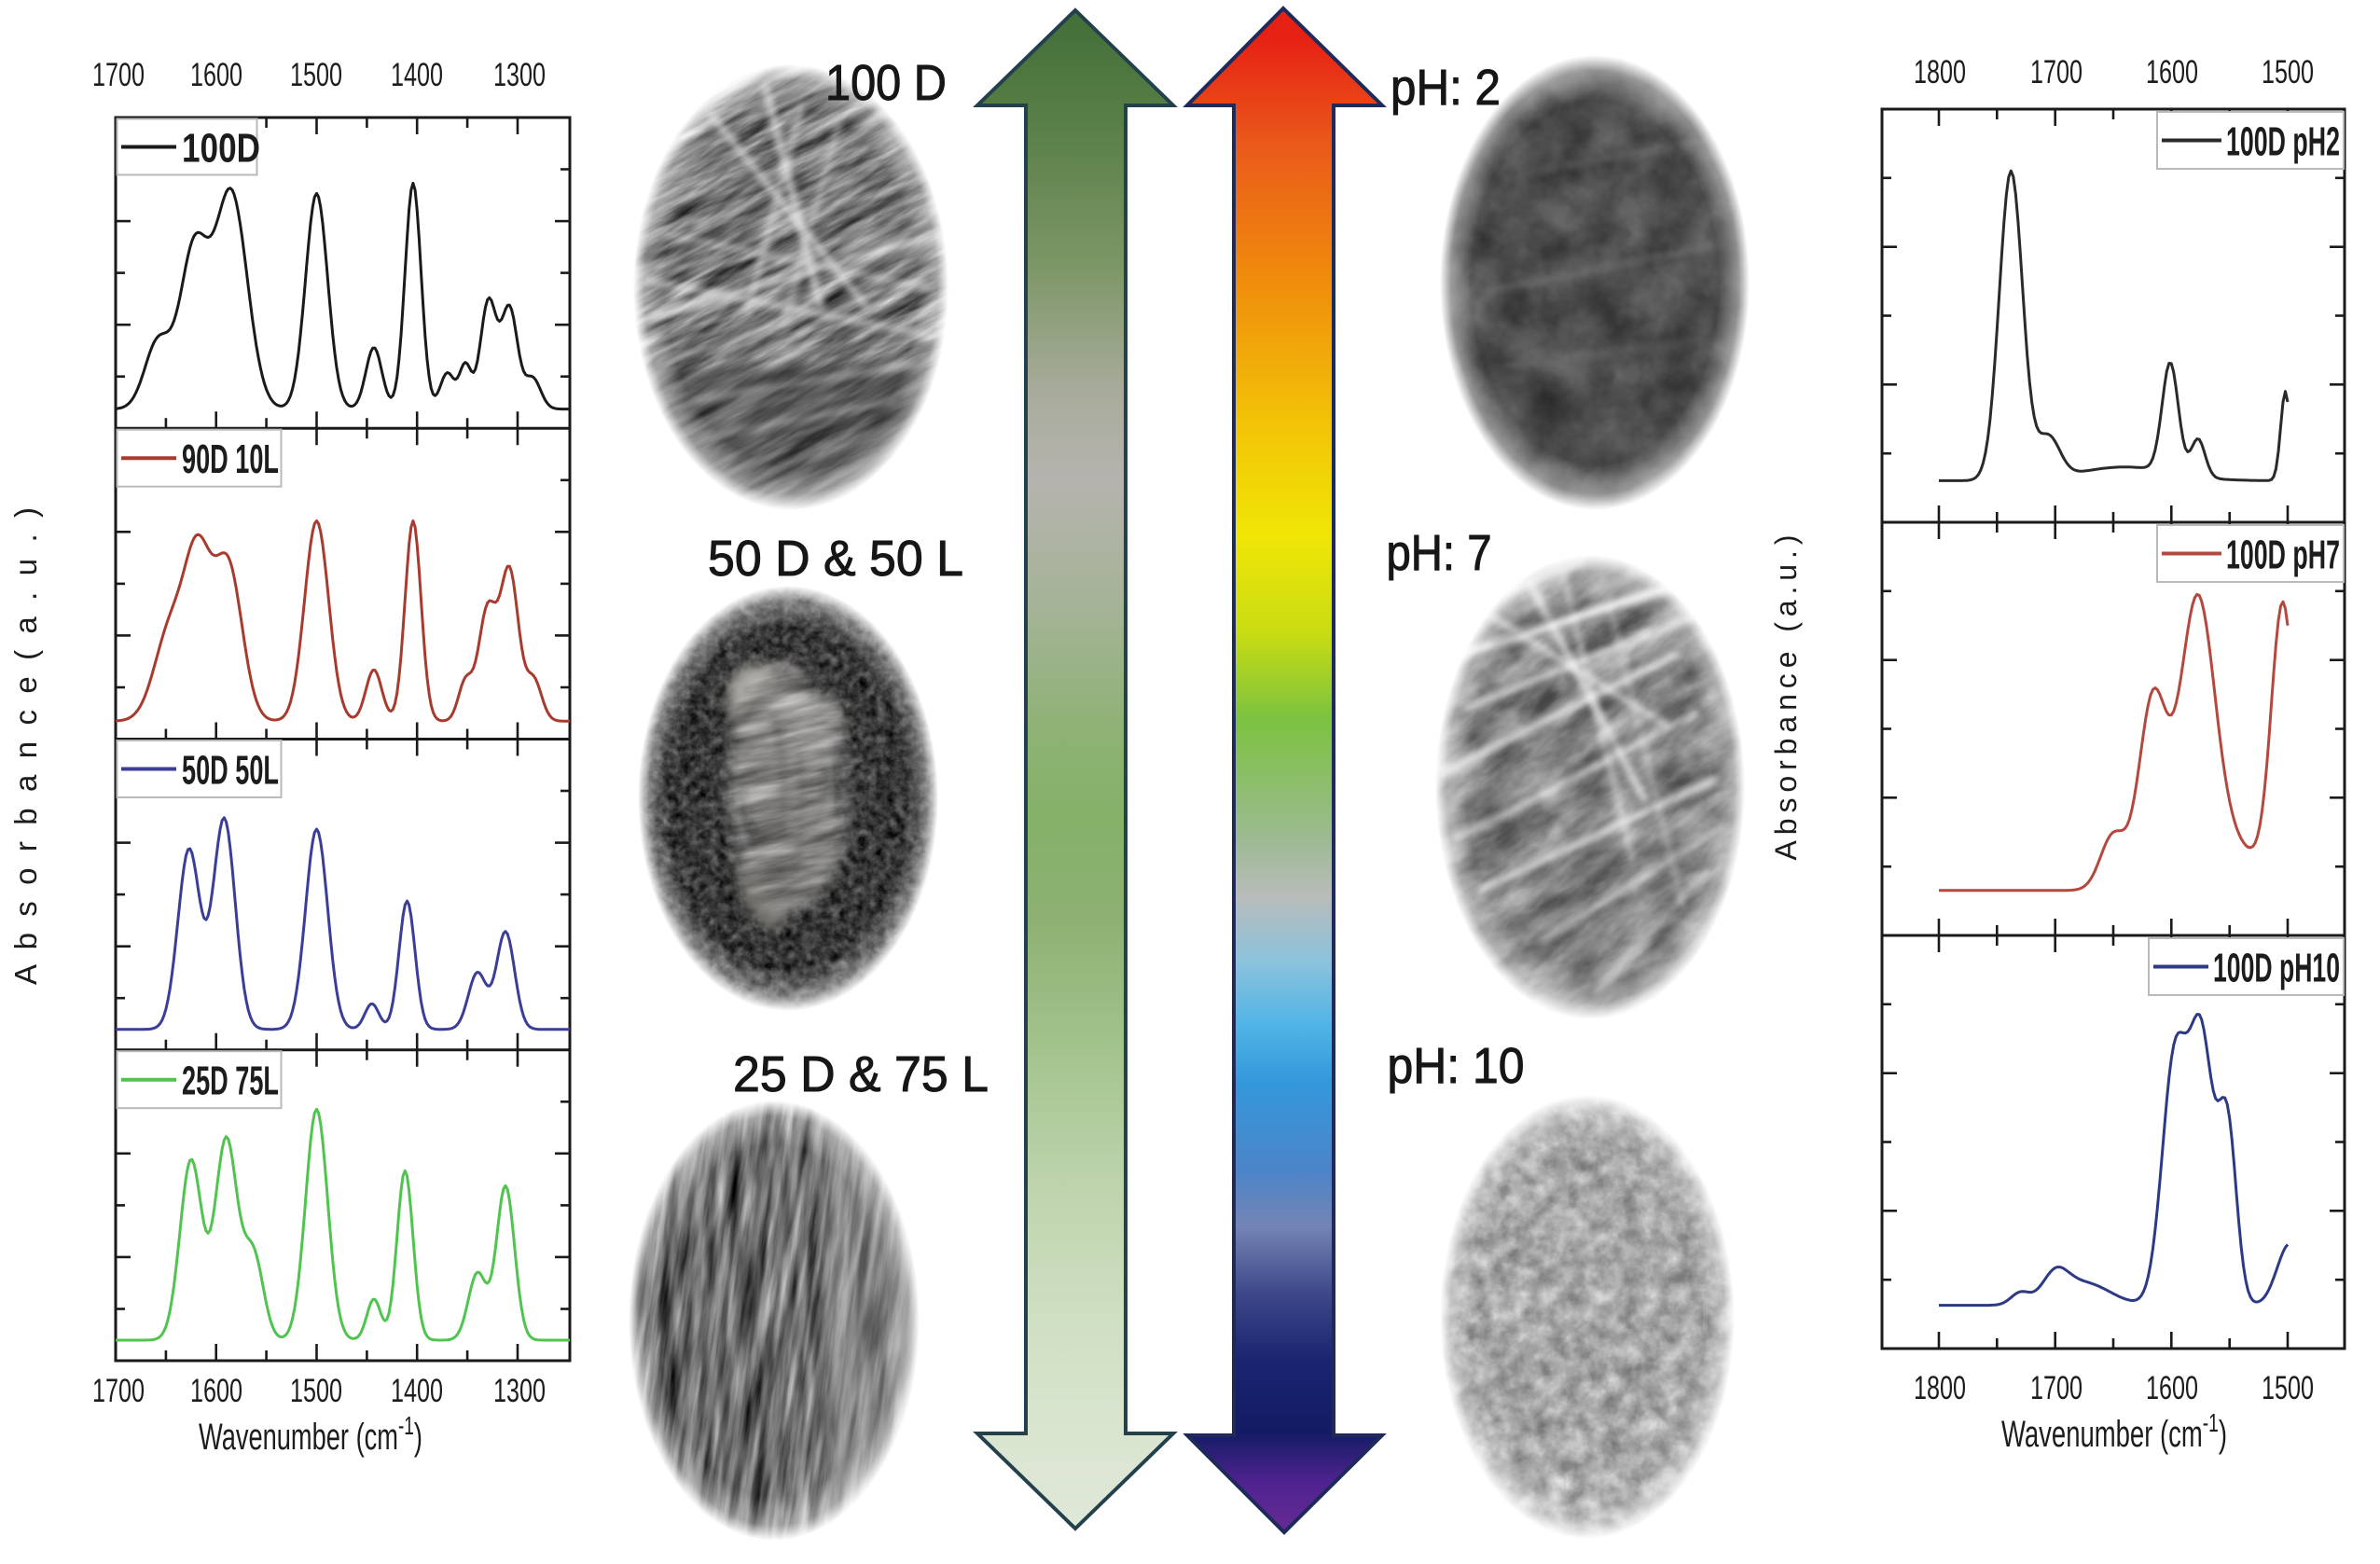 Image resolution: width=2380 pixels, height=1564 pixels. Describe the element at coordinates (2283, 142) in the screenshot. I see `svg-text: 100D pH2` at that location.